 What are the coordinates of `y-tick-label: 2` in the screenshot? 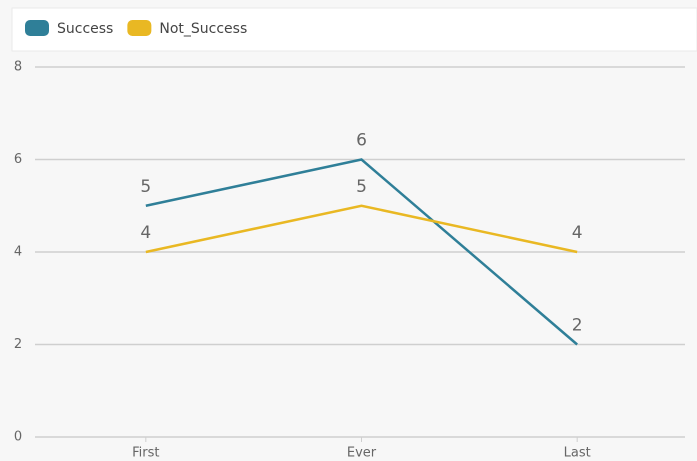 It's located at (18, 344).